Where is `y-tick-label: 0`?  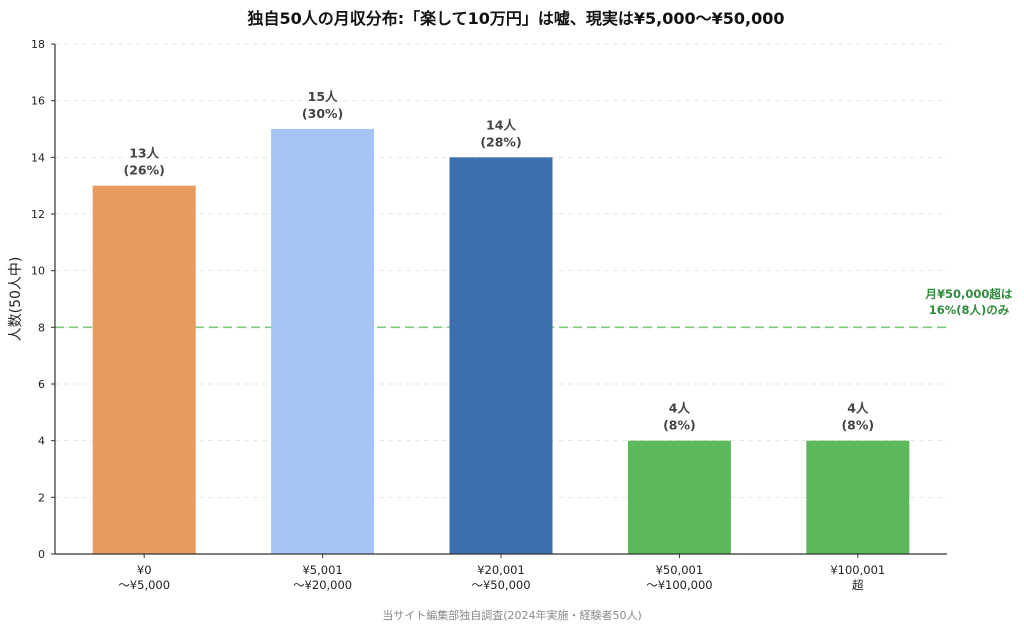
y-tick-label: 0 is located at coordinates (41, 554).